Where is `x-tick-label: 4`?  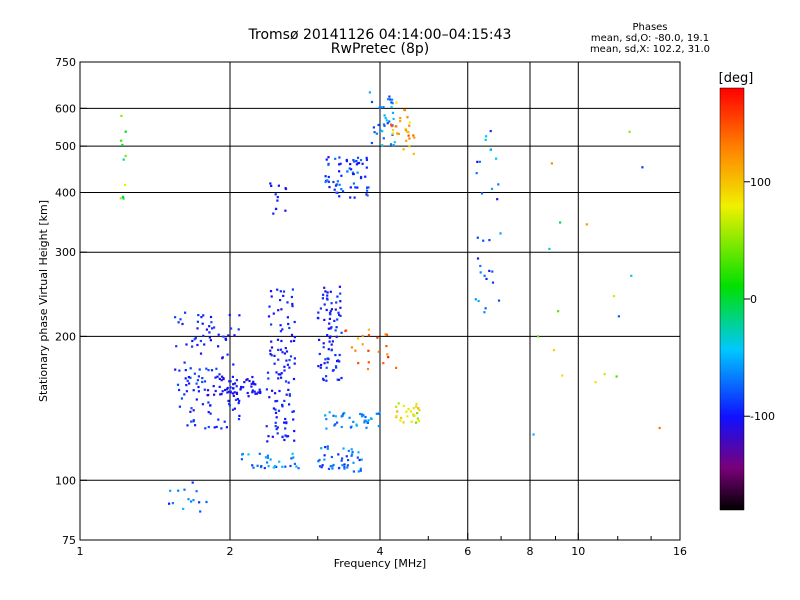 x-tick-label: 4 is located at coordinates (380, 551).